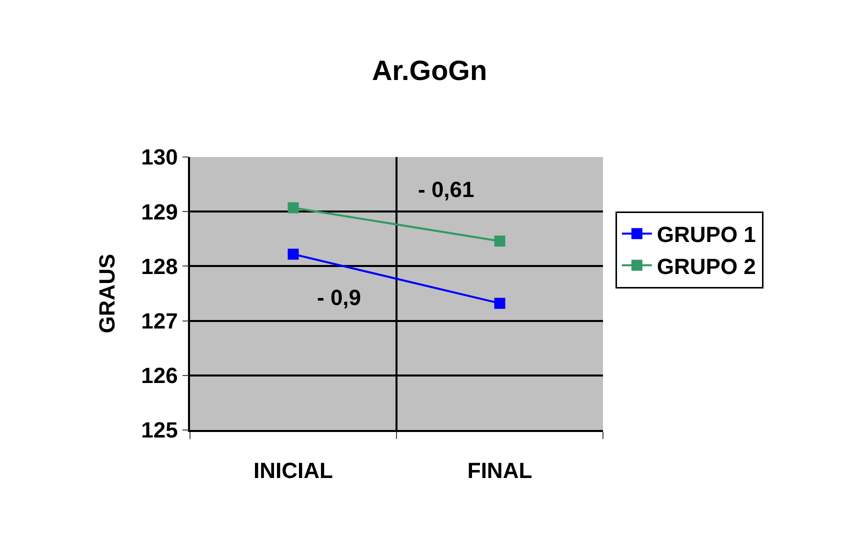 Image resolution: width=859 pixels, height=541 pixels. I want to click on legend-label: GRUPO 1, so click(706, 235).